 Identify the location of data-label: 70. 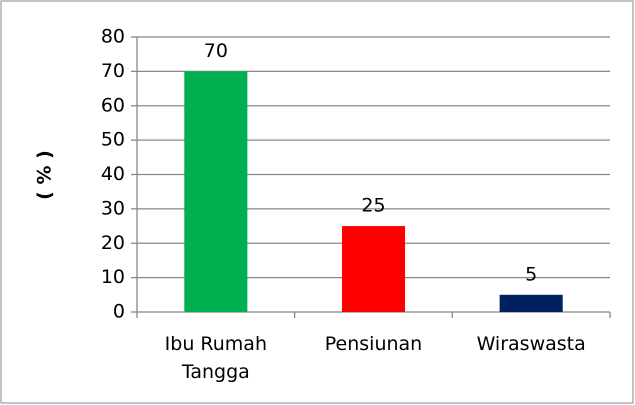
(216, 51).